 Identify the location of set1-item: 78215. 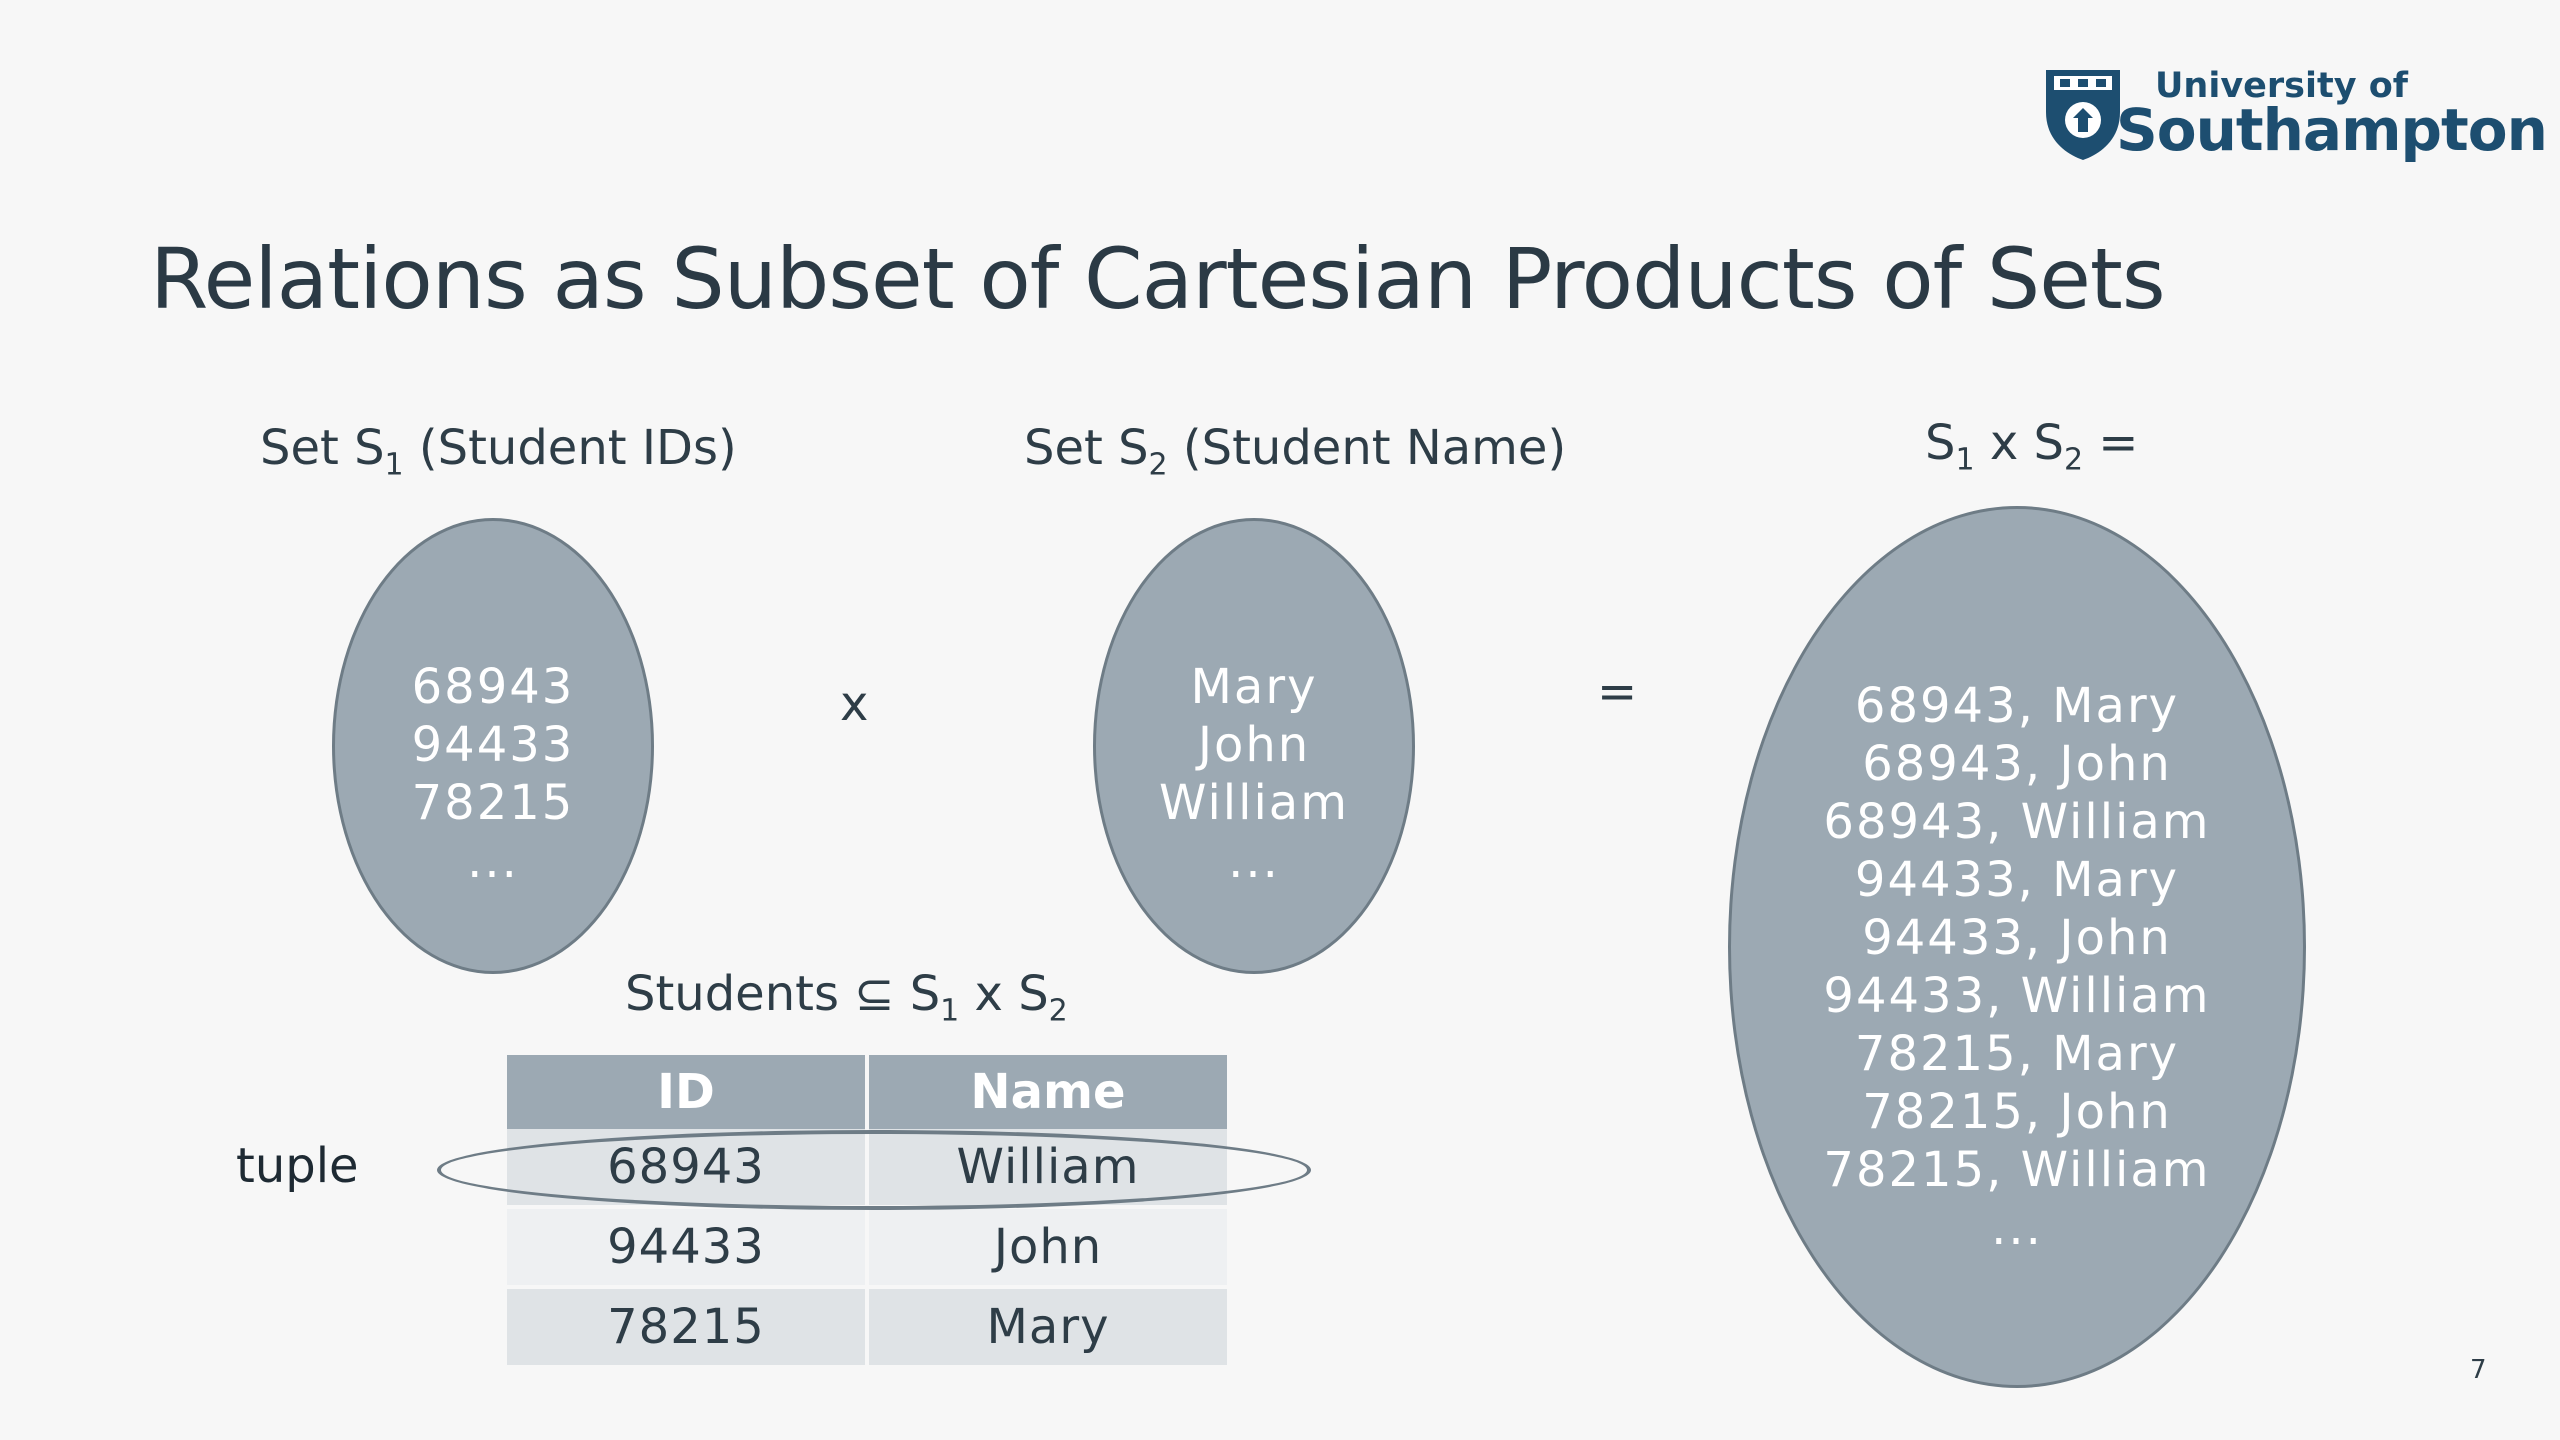
(493, 803).